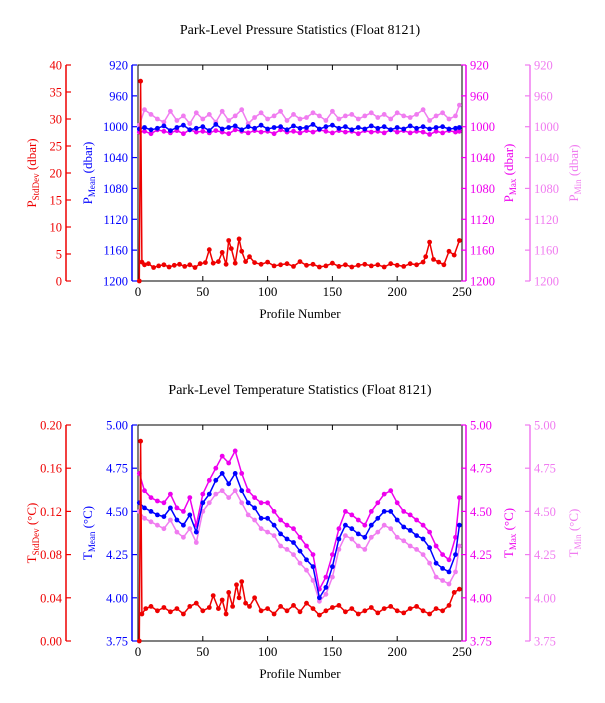 The height and width of the screenshot is (703, 605). What do you see at coordinates (51, 512) in the screenshot?
I see `stddev-tick-label: 0.12` at bounding box center [51, 512].